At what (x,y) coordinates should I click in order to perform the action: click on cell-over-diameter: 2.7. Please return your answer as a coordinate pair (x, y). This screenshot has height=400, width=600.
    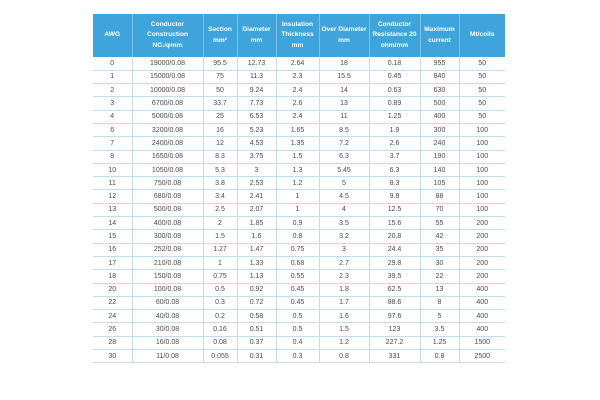
    Looking at the image, I should click on (343, 263).